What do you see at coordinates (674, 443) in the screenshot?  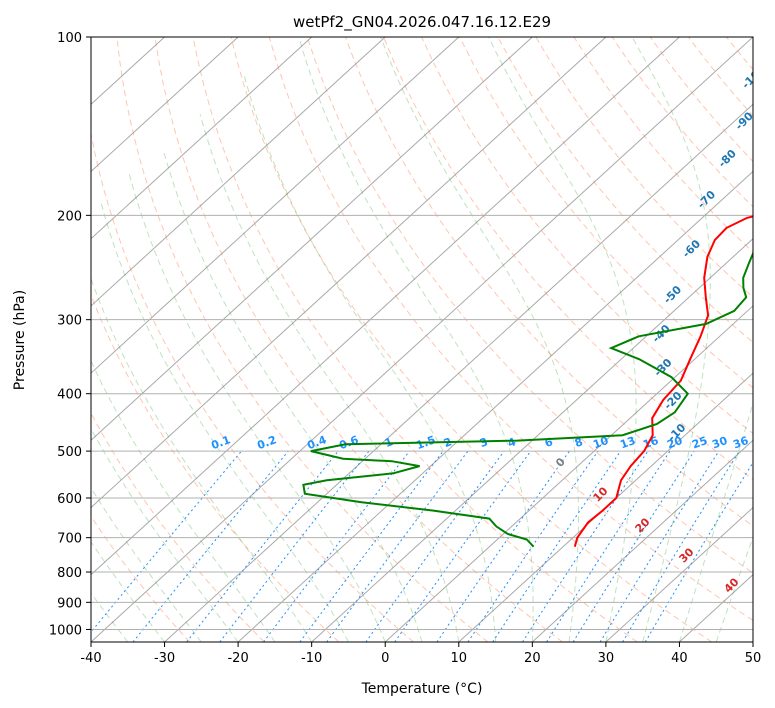 I see `mixing-ratio-label: 20` at bounding box center [674, 443].